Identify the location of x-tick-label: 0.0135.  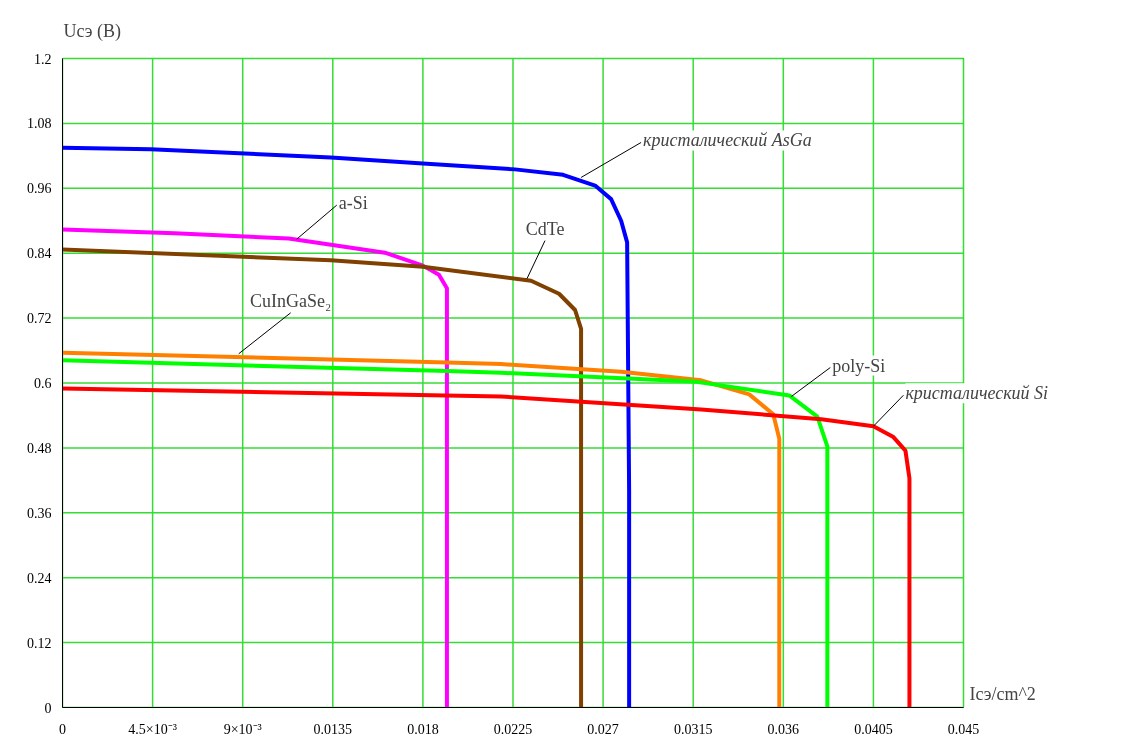
(333, 729).